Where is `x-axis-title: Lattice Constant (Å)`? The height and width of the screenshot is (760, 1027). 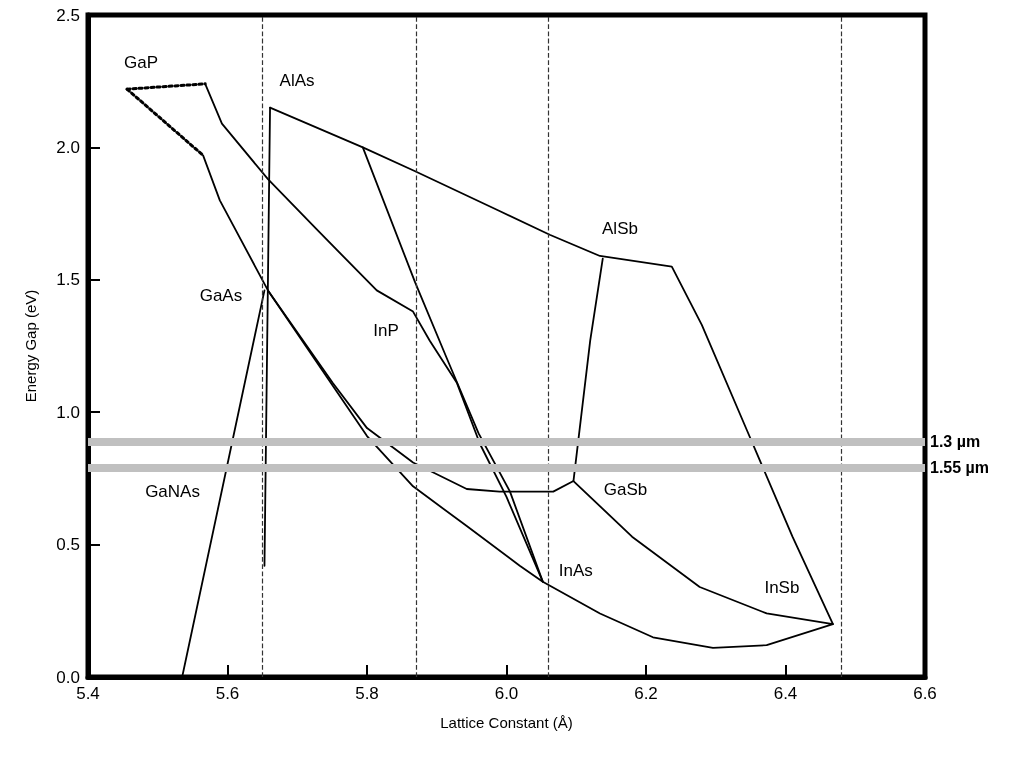 x-axis-title: Lattice Constant (Å) is located at coordinates (506, 722).